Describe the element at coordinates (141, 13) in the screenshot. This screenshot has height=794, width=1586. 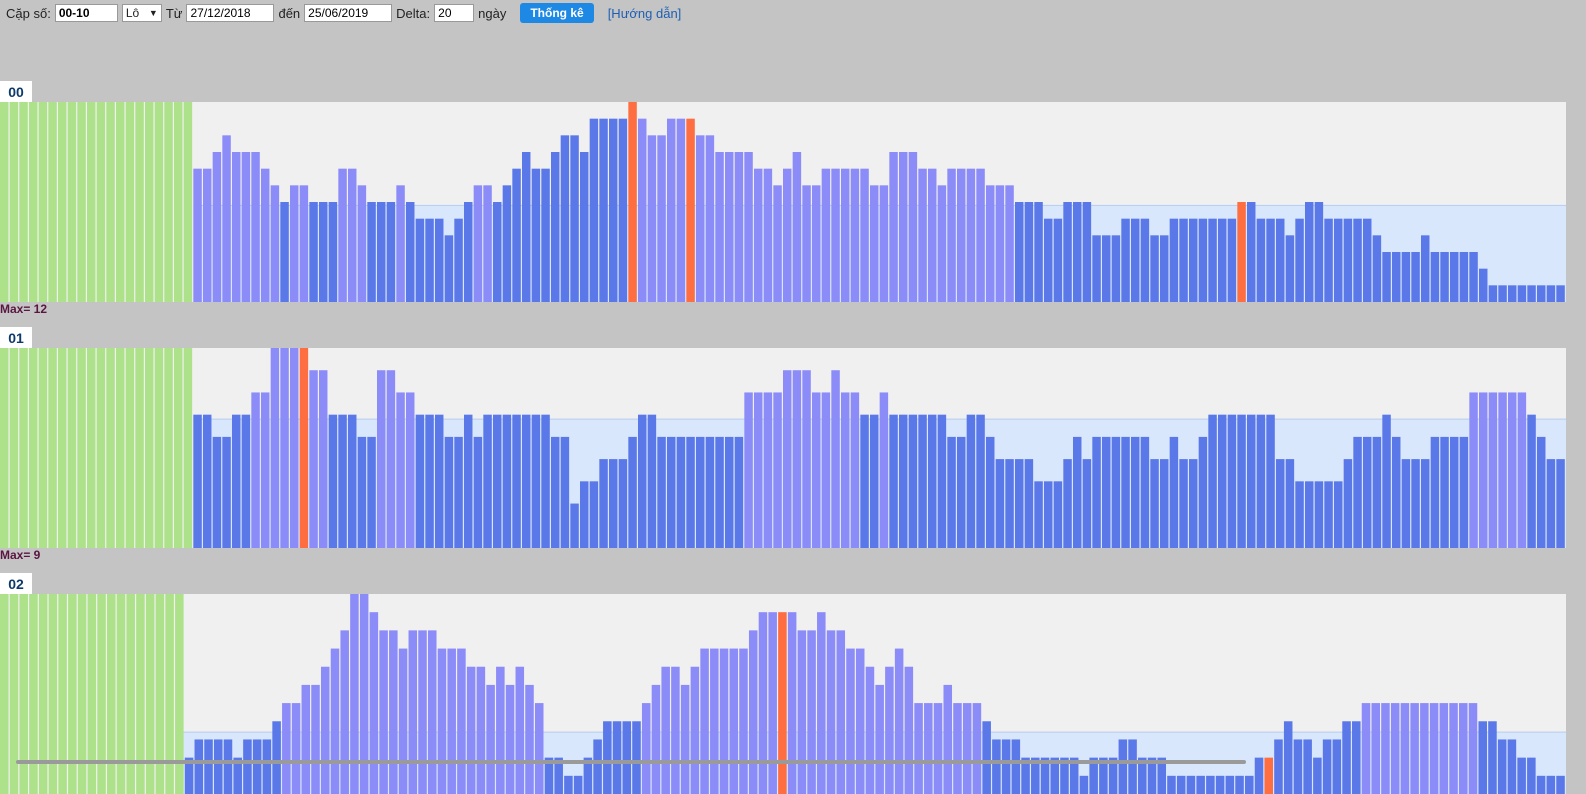
I see `type-select: Lô ▼` at that location.